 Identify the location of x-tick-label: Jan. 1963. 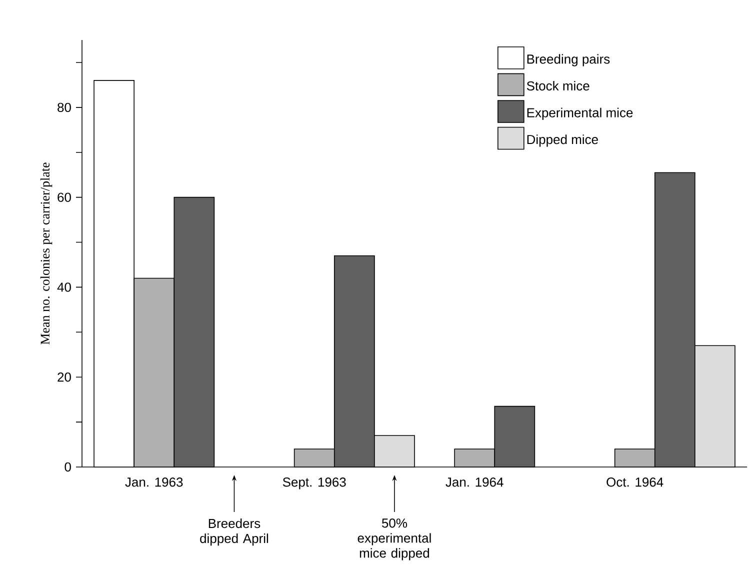
(154, 482).